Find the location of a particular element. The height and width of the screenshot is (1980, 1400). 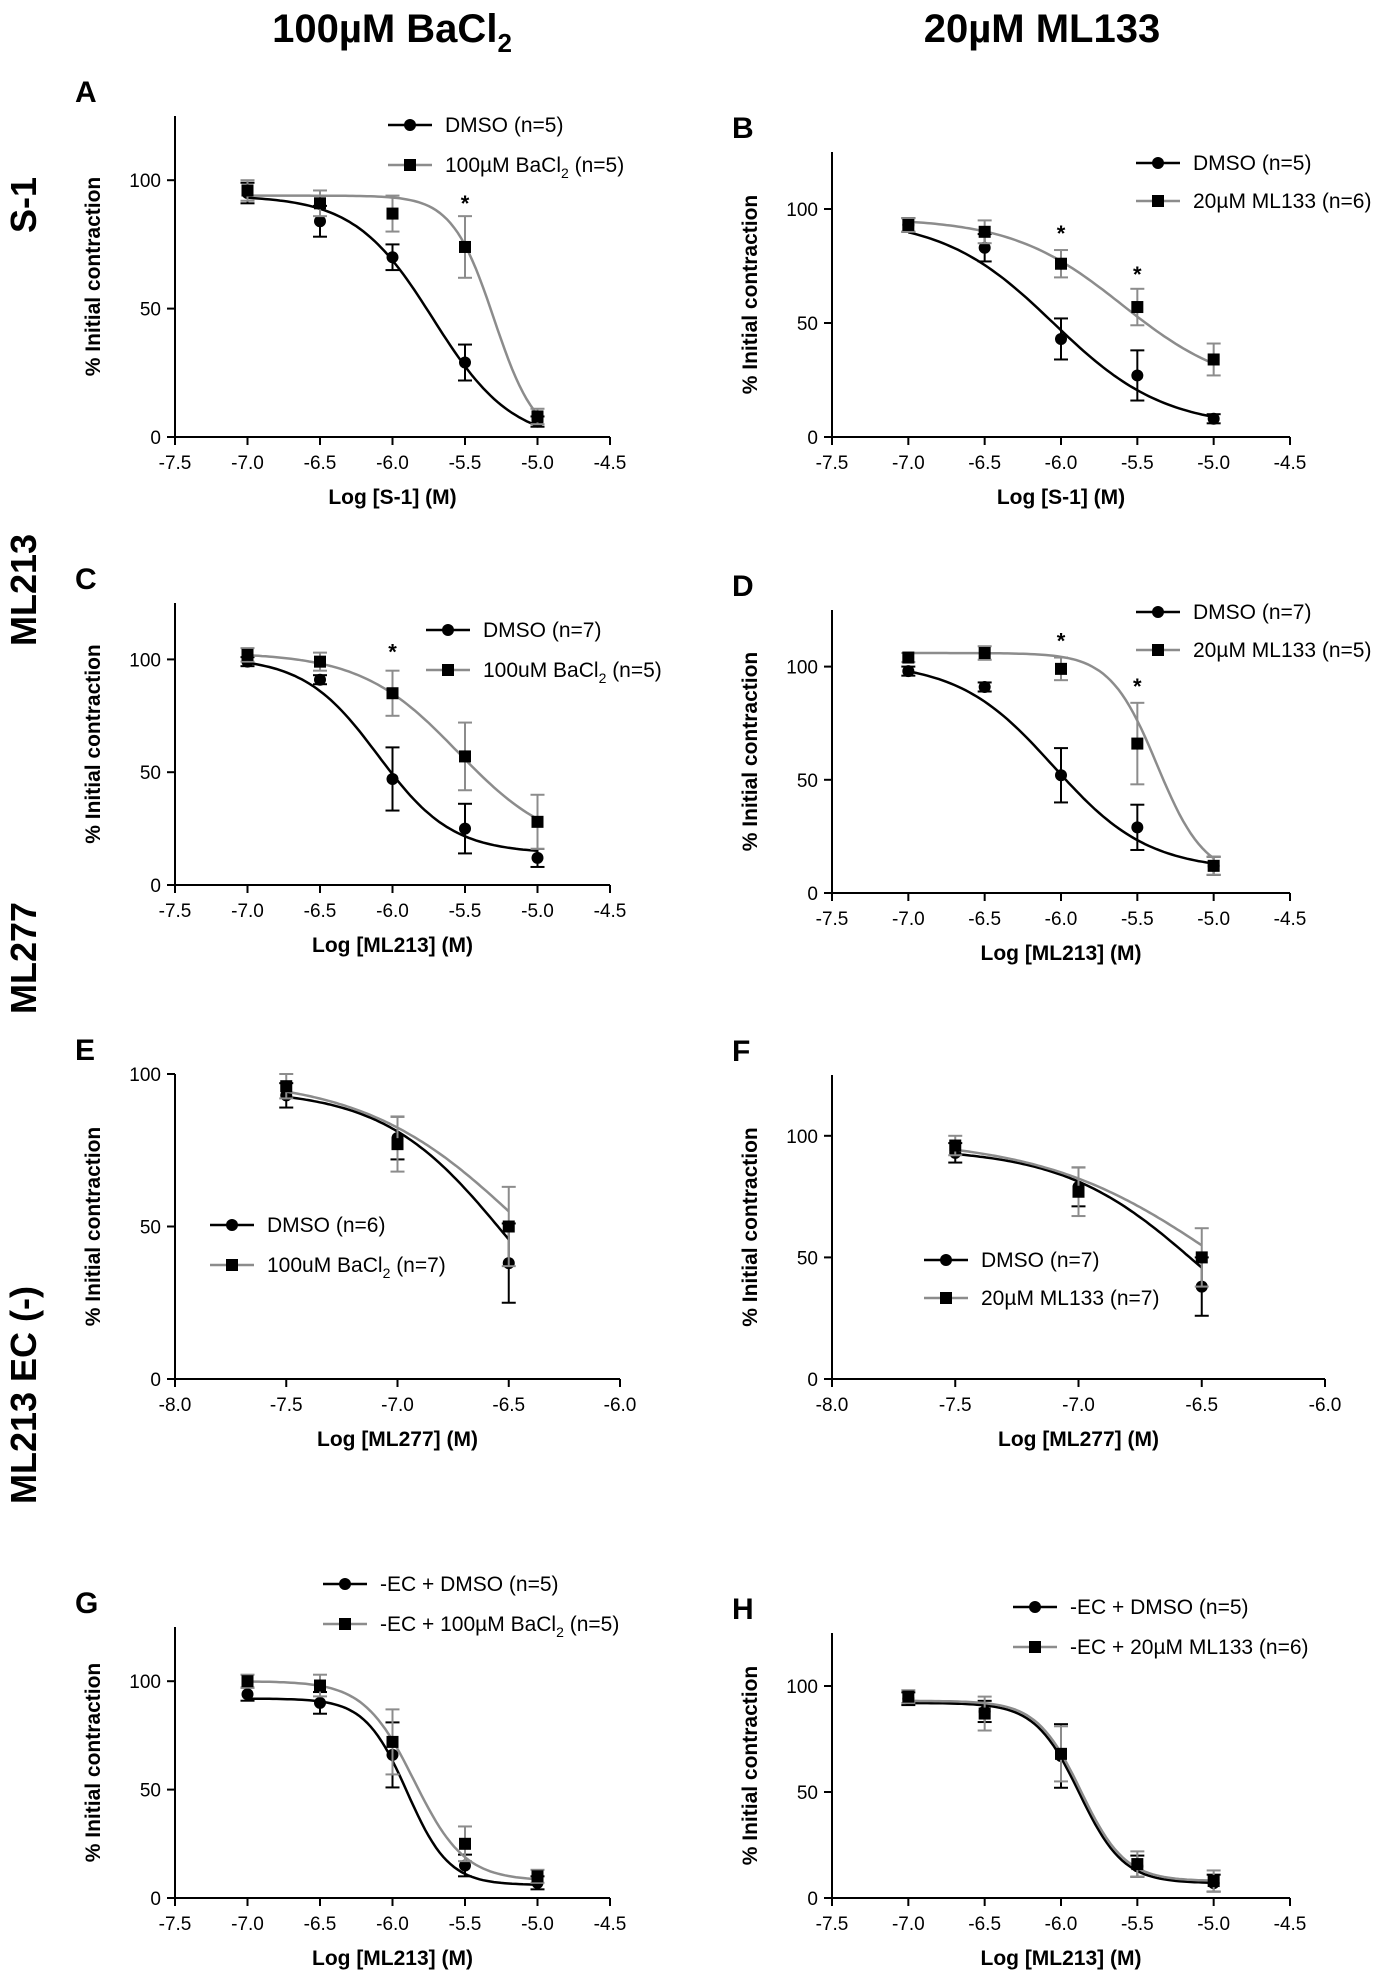

row-label-2: ML213 is located at coordinates (23, 590).